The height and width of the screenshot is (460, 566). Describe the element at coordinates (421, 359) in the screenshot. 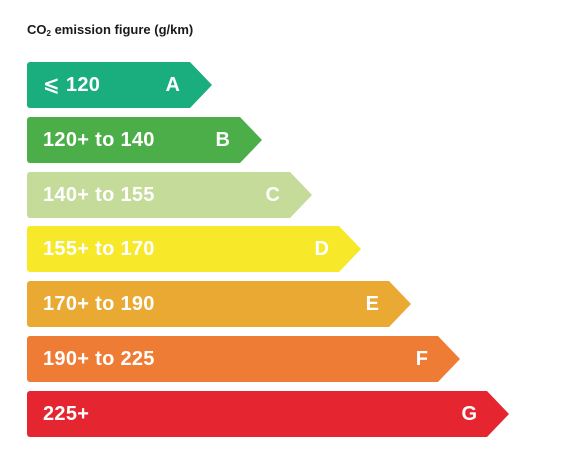

I see `band-f-letter: F` at that location.